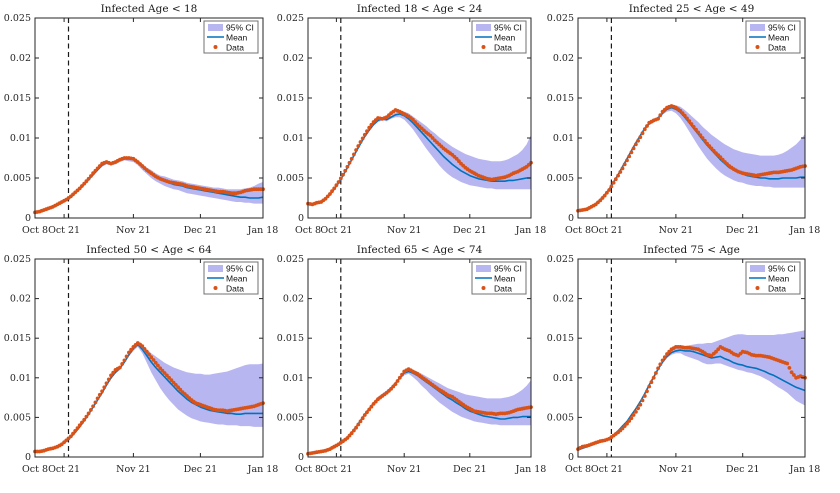  Describe the element at coordinates (420, 9) in the screenshot. I see `subplot-title: Infected 18 < Age < 24` at that location.